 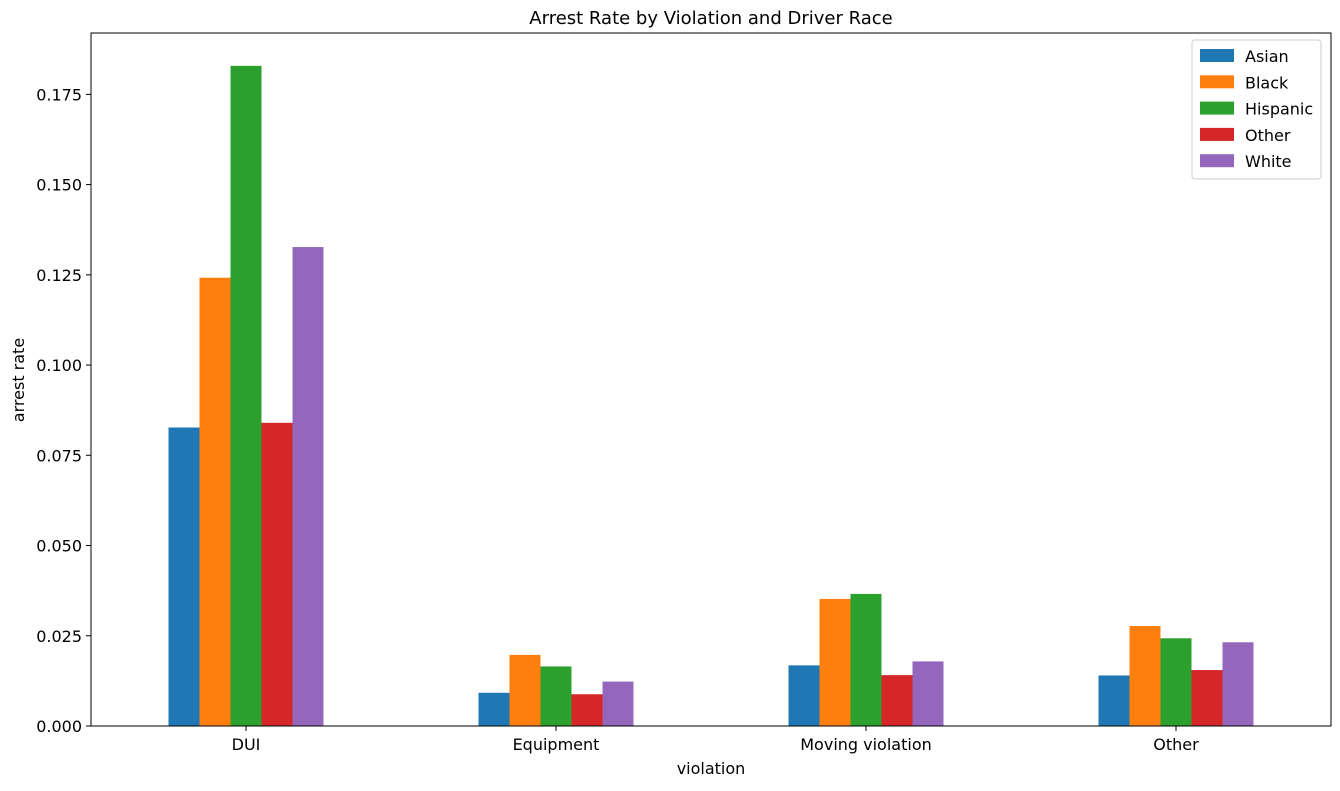 What do you see at coordinates (866, 744) in the screenshot?
I see `x-tick-label: Moving violation` at bounding box center [866, 744].